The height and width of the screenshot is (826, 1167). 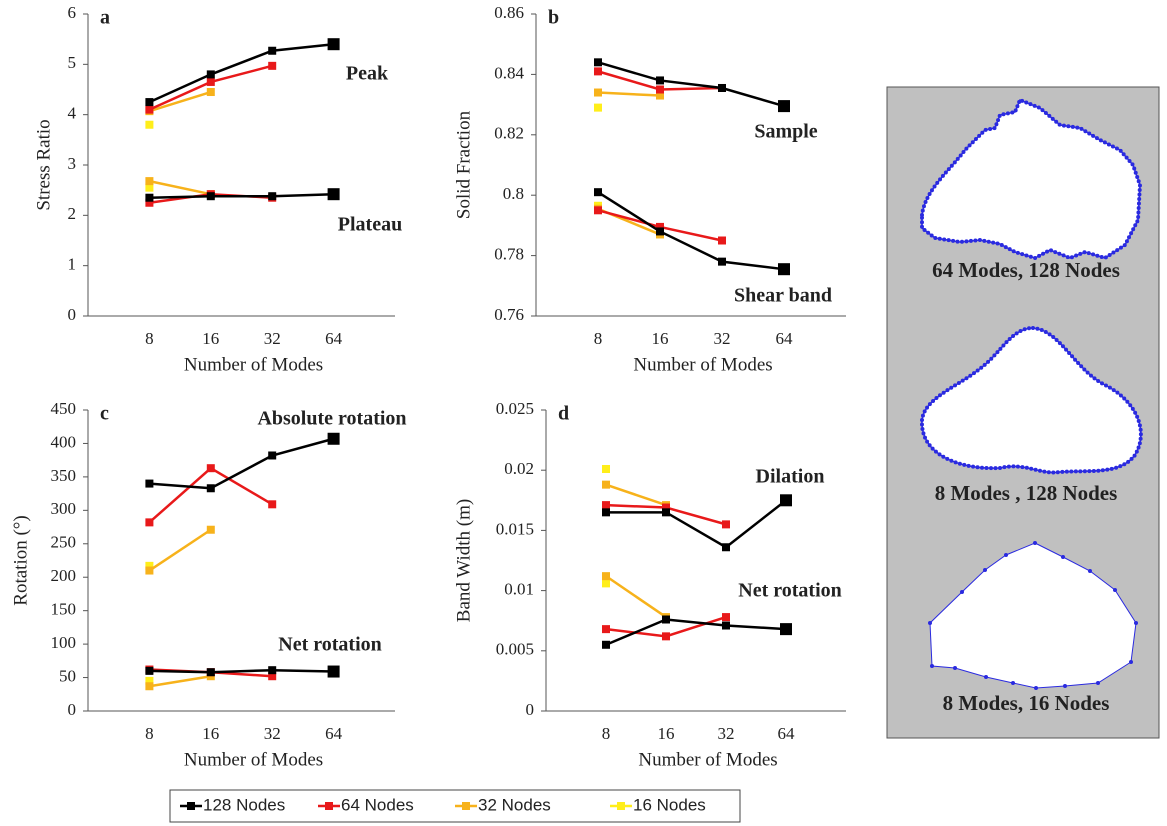 What do you see at coordinates (72, 213) in the screenshot?
I see `y-tick-label: 2` at bounding box center [72, 213].